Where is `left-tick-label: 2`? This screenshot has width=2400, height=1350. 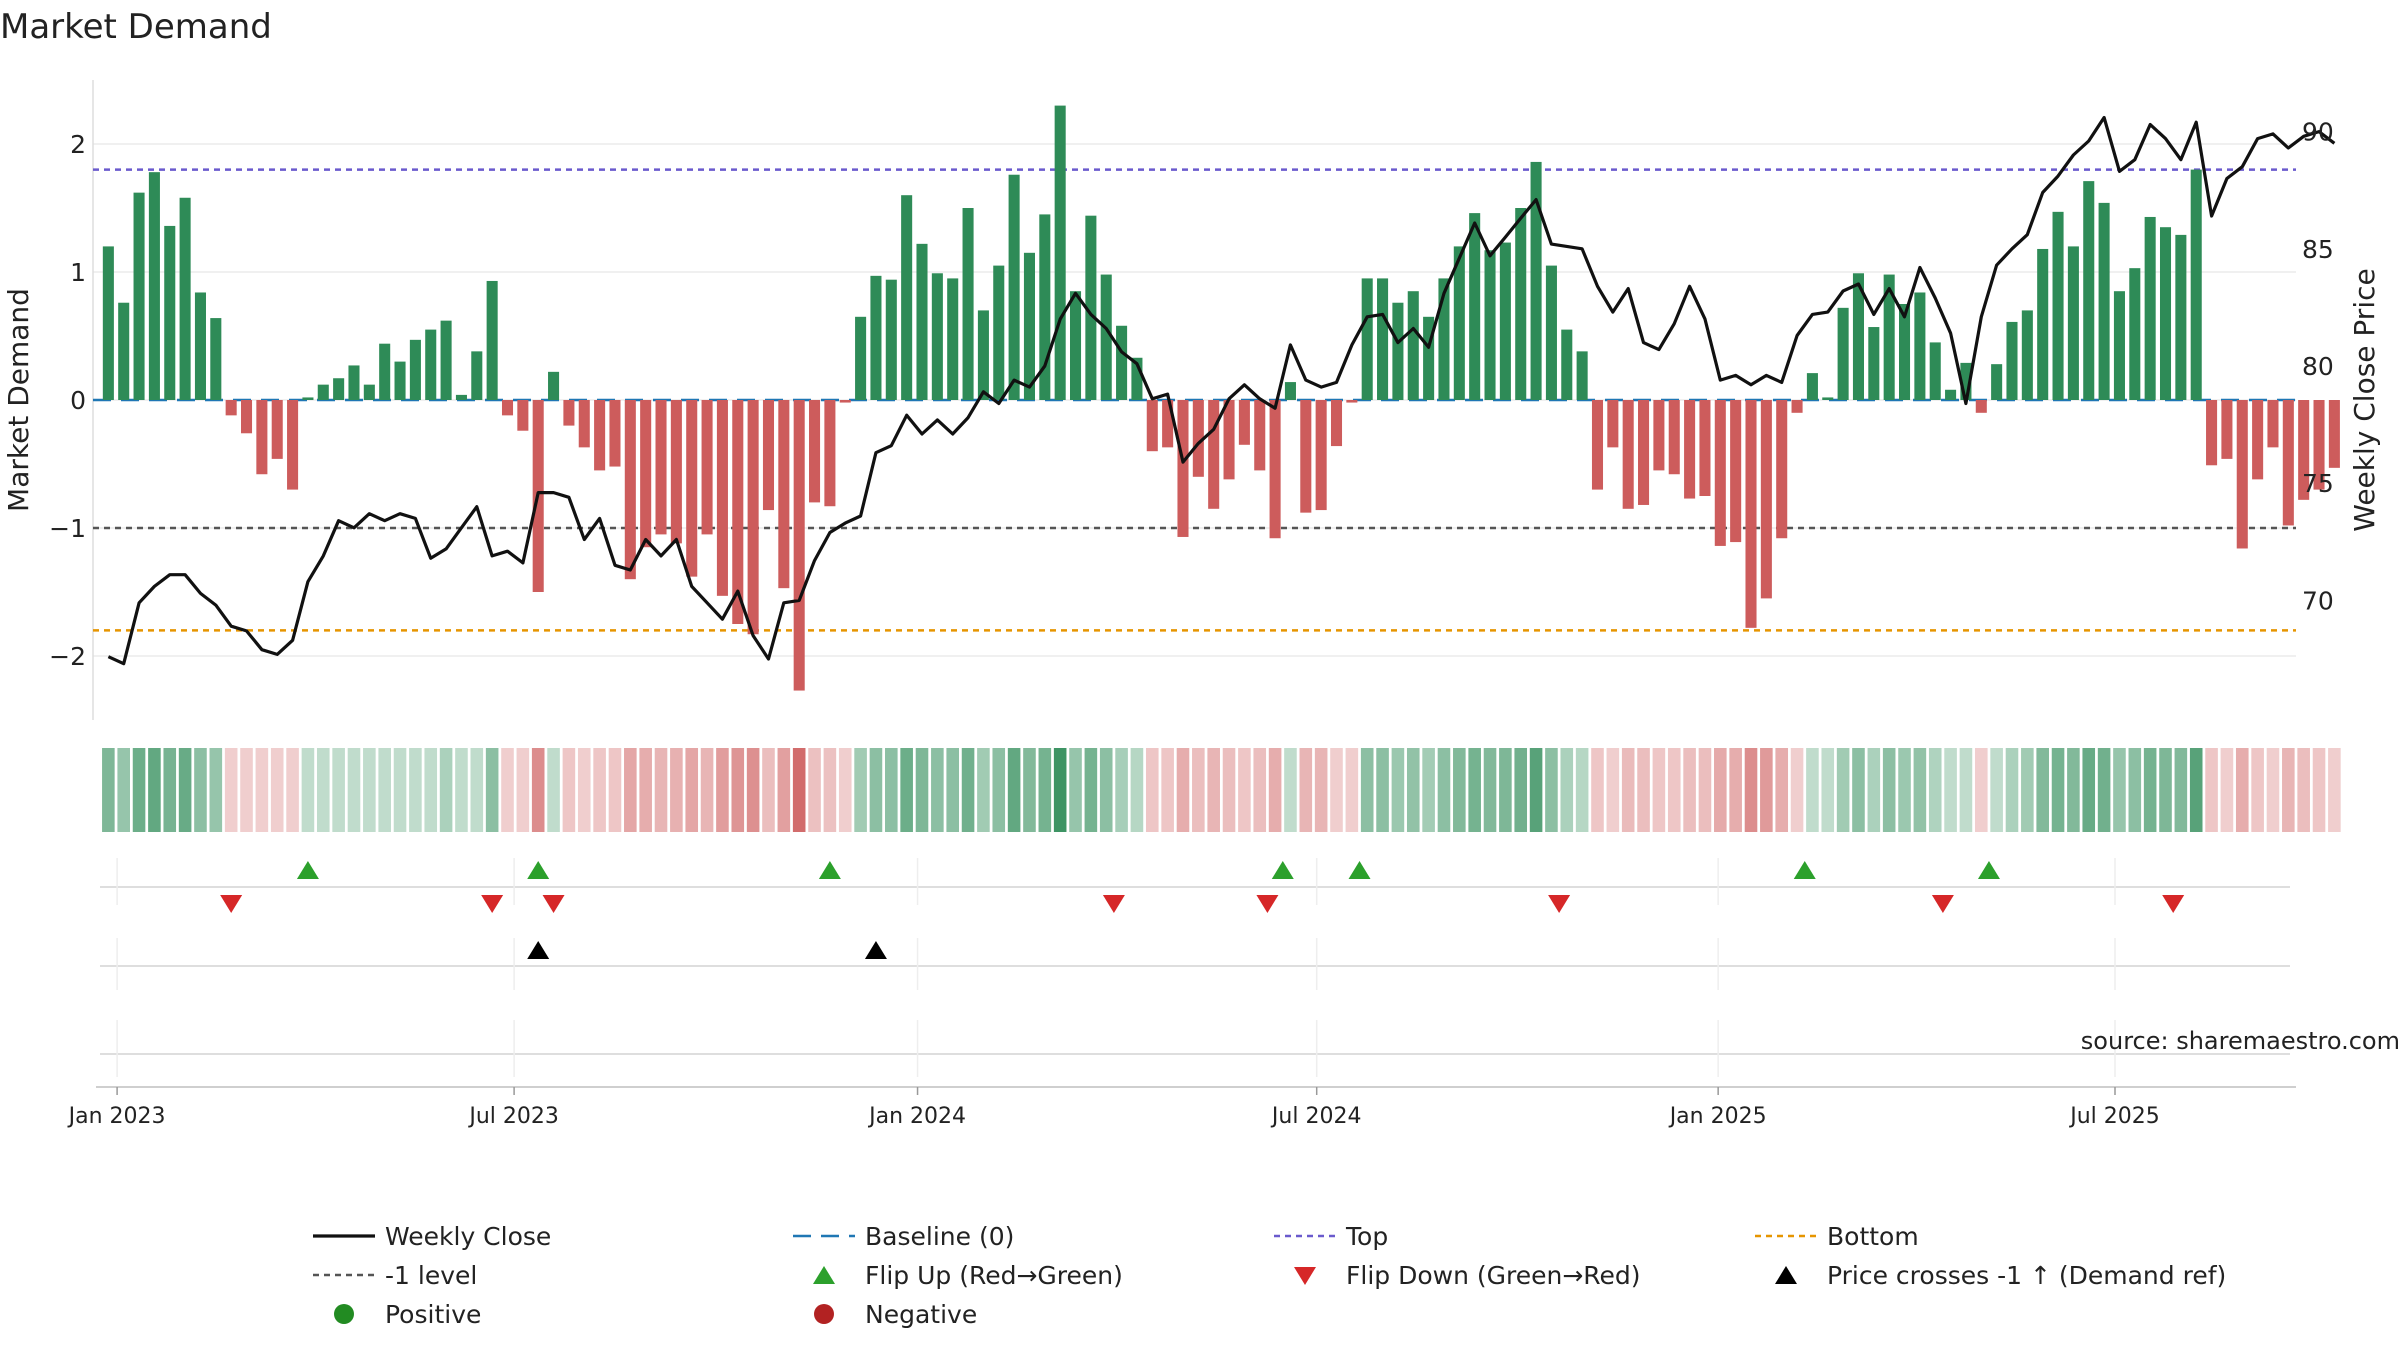
left-tick-label: 2 is located at coordinates (78, 144).